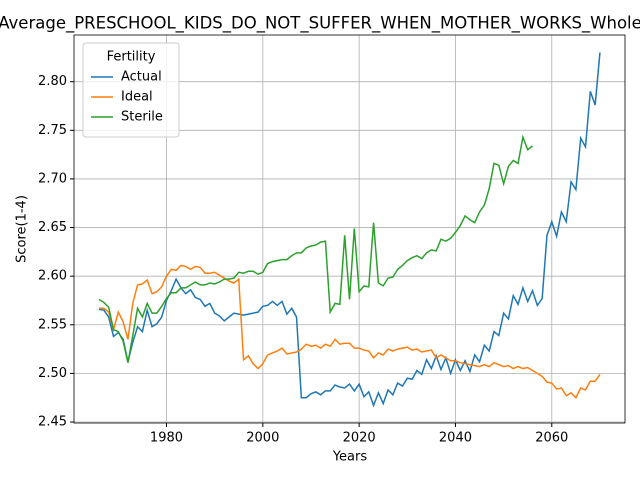  Describe the element at coordinates (22, 229) in the screenshot. I see `y-axis-label: Score(1-4)` at that location.